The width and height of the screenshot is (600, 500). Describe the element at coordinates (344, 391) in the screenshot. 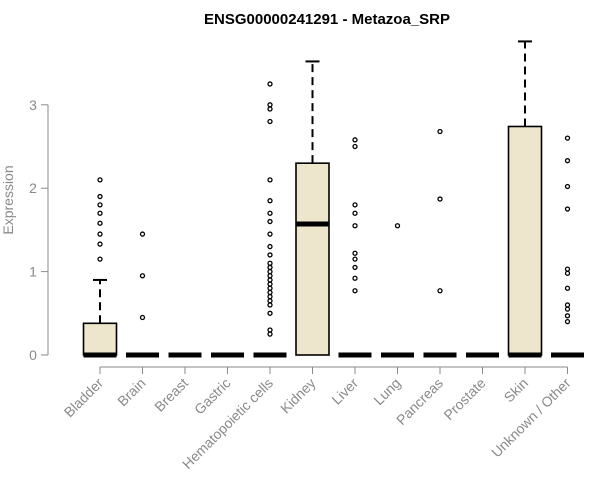

I see `x-tick-label: Liver` at that location.